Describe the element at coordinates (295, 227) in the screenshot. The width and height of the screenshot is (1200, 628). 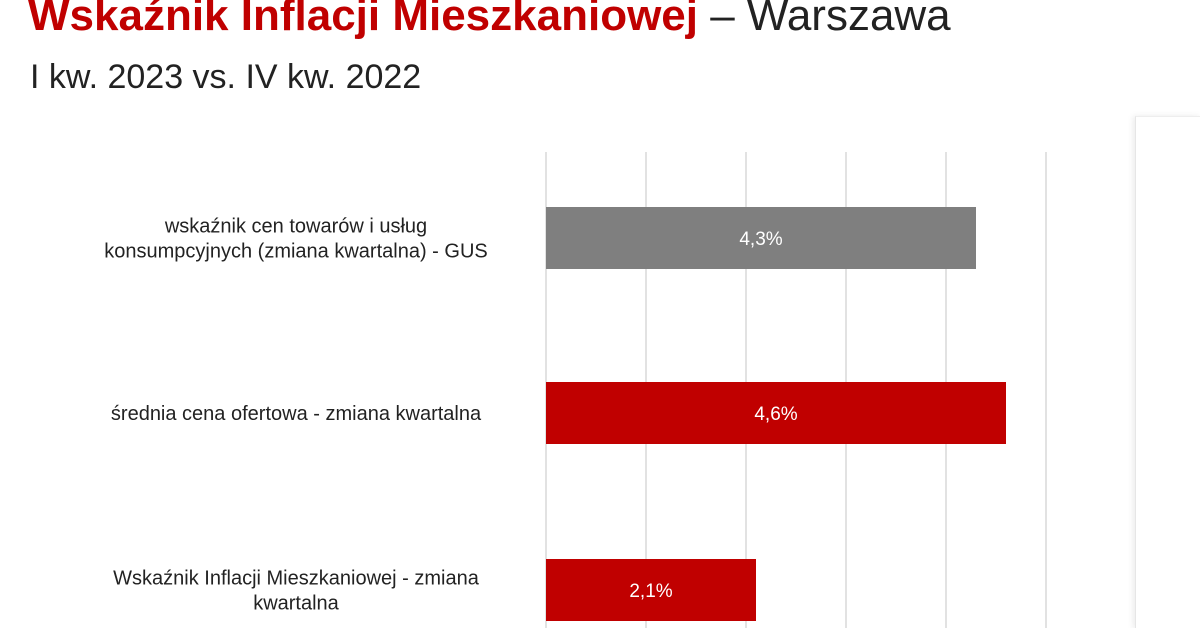
I see `category-label-line: wskaźnik cen towarów i usług` at that location.